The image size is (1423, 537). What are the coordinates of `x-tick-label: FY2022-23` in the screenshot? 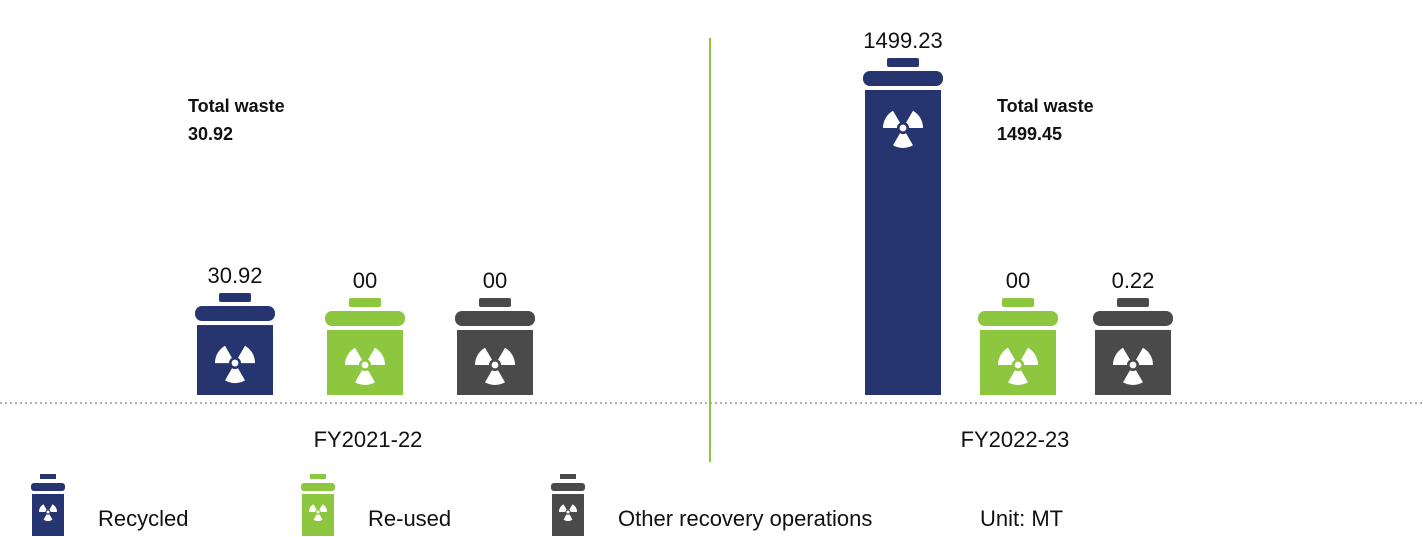 It's located at (1015, 439).